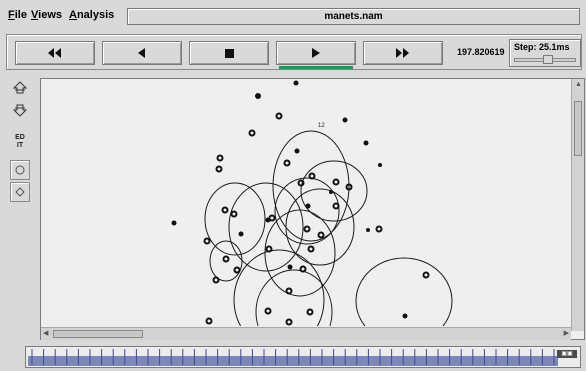 This screenshot has height=371, width=586. I want to click on timeline-bar: ▣▣, so click(303, 357).